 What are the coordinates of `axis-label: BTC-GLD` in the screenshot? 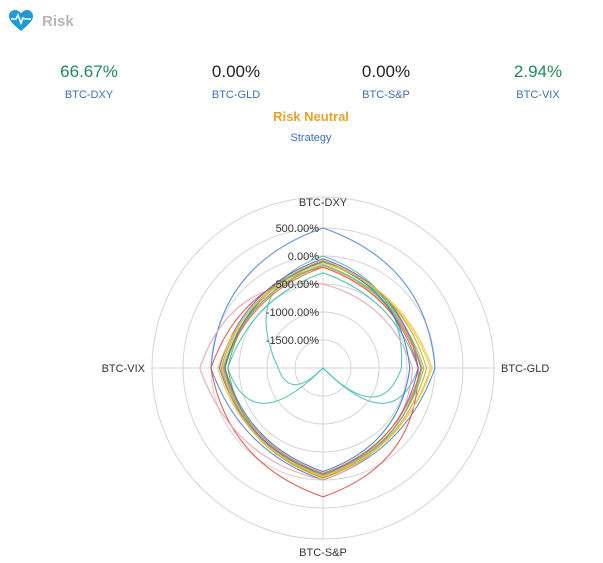 It's located at (525, 369).